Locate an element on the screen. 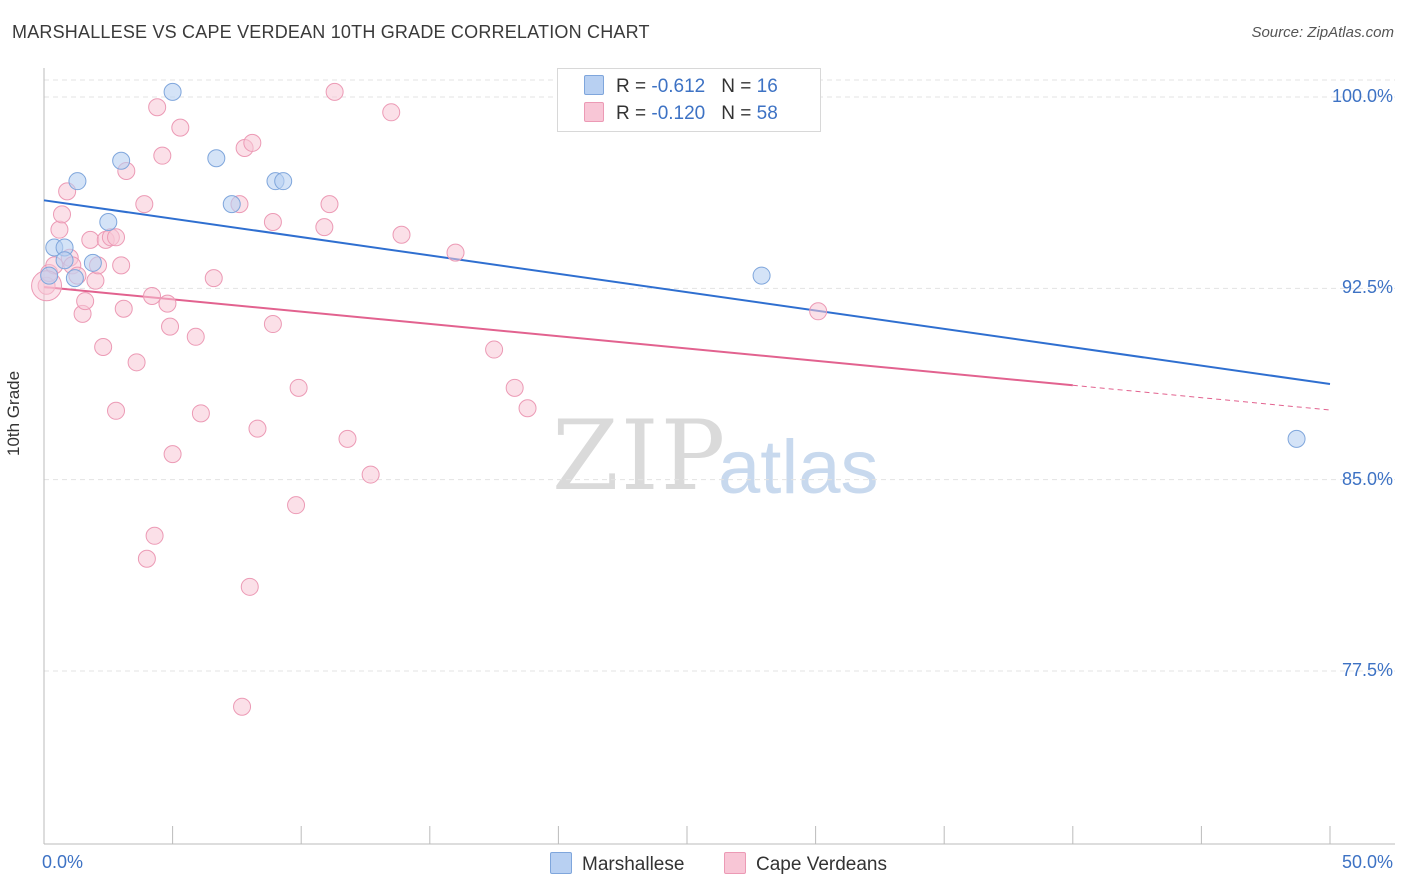 The image size is (1406, 892). legend-r-value: -0.612 is located at coordinates (678, 86).